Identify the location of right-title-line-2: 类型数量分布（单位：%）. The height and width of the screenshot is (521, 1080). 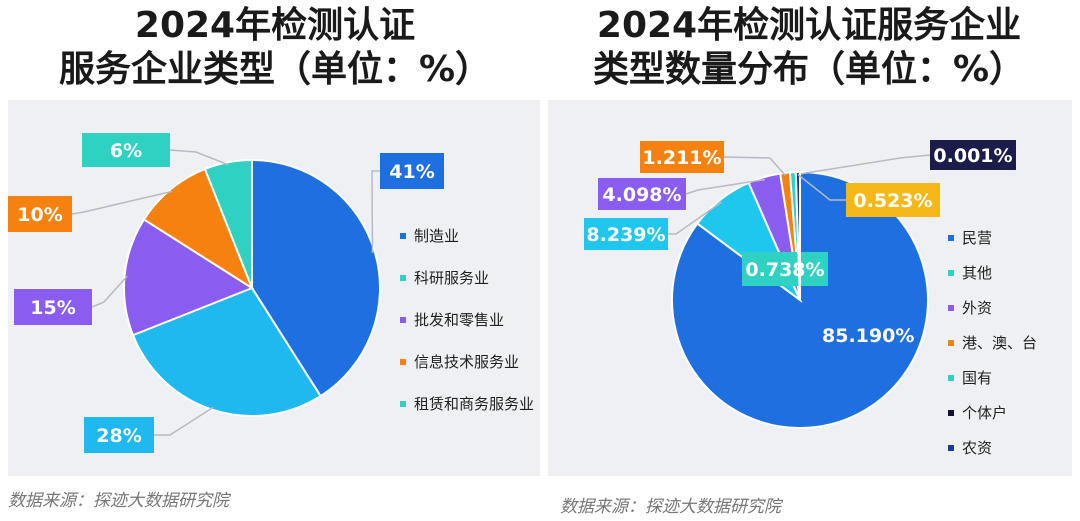
(809, 69).